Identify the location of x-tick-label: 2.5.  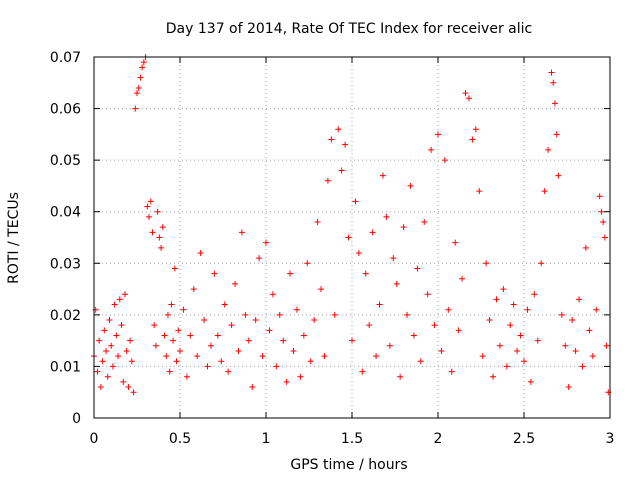
(524, 439).